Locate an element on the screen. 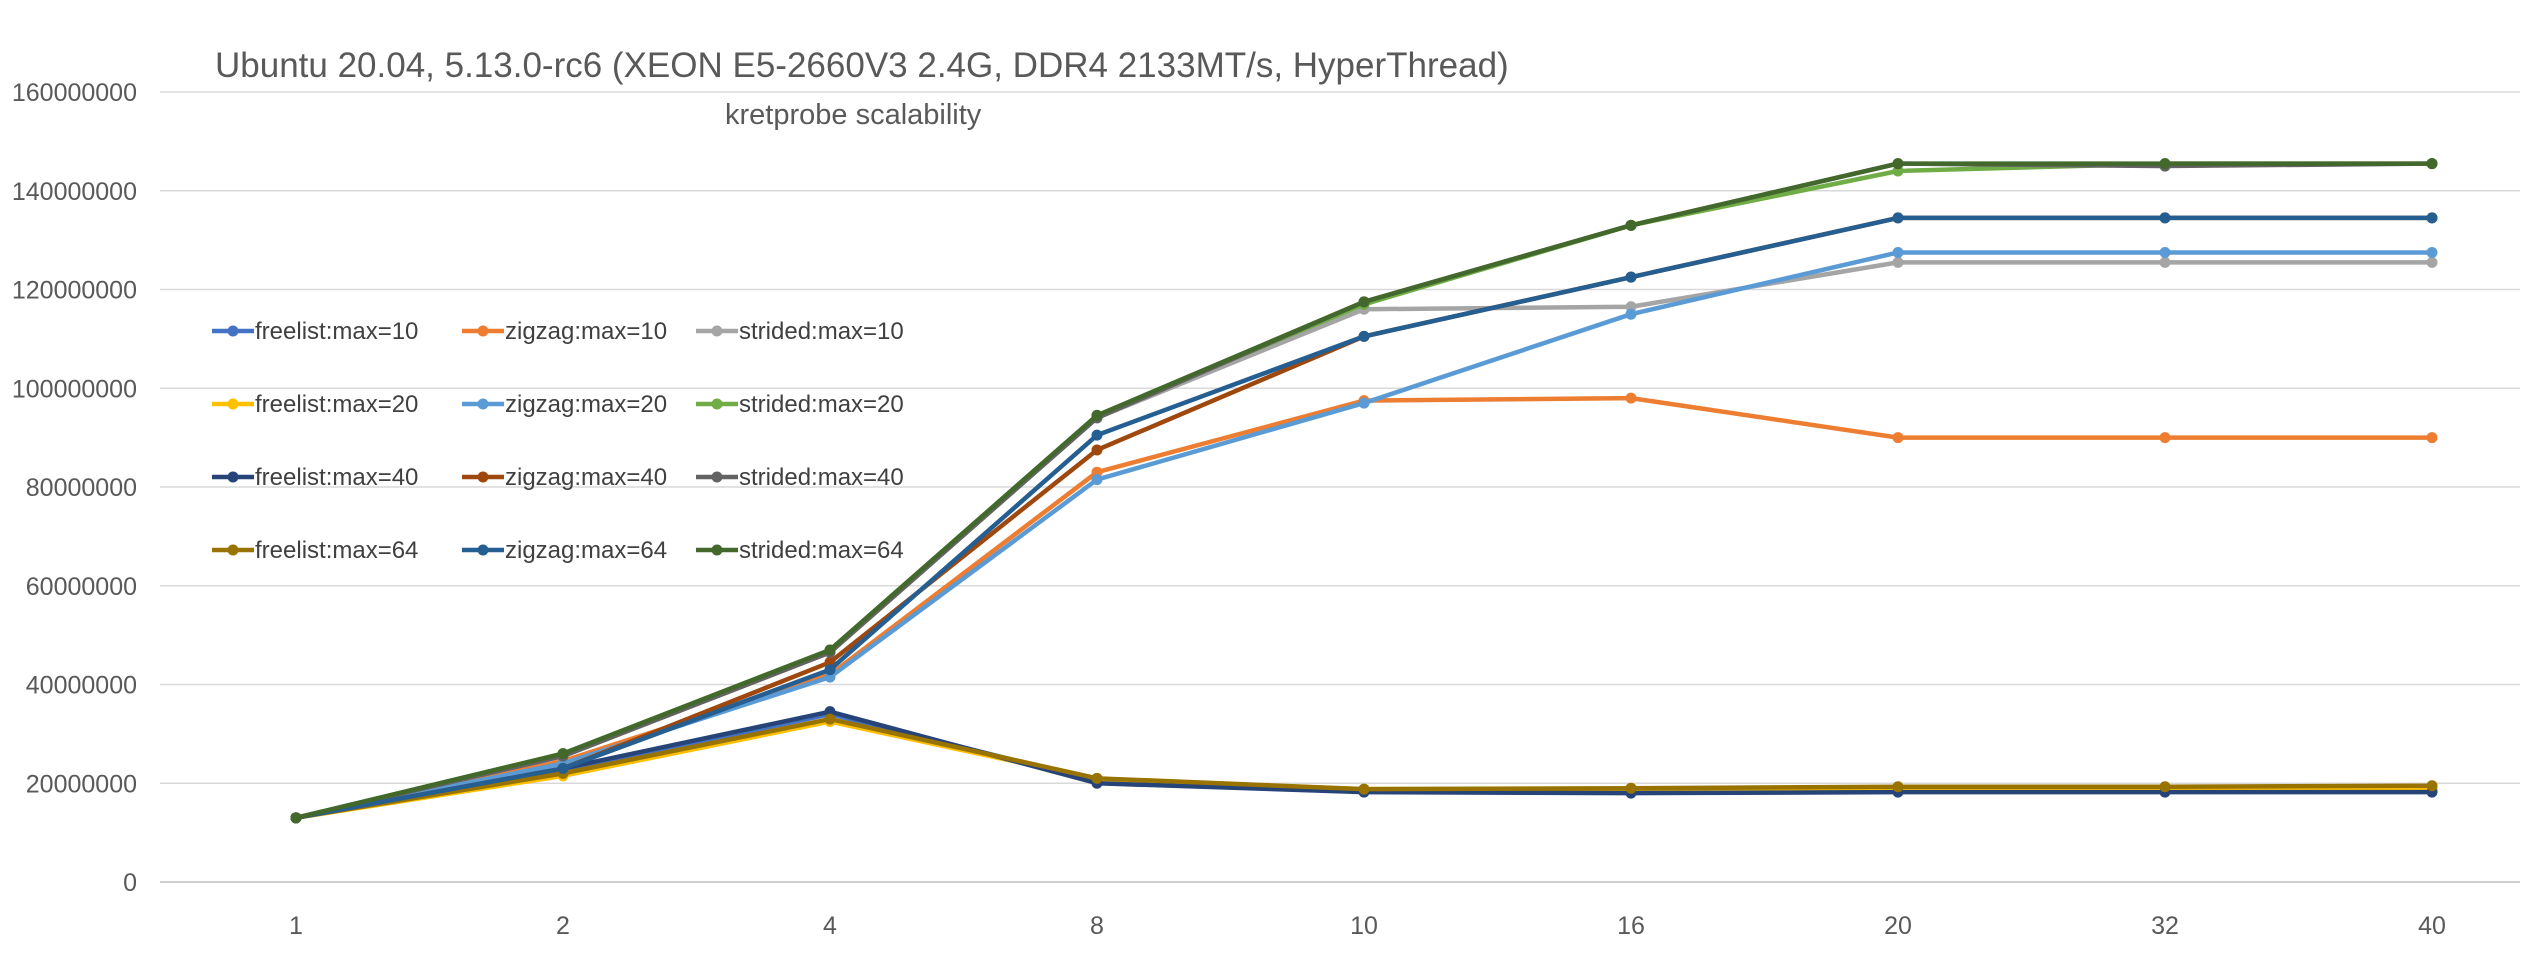 The width and height of the screenshot is (2536, 974). legend-item: freelist:max=40 is located at coordinates (315, 477).